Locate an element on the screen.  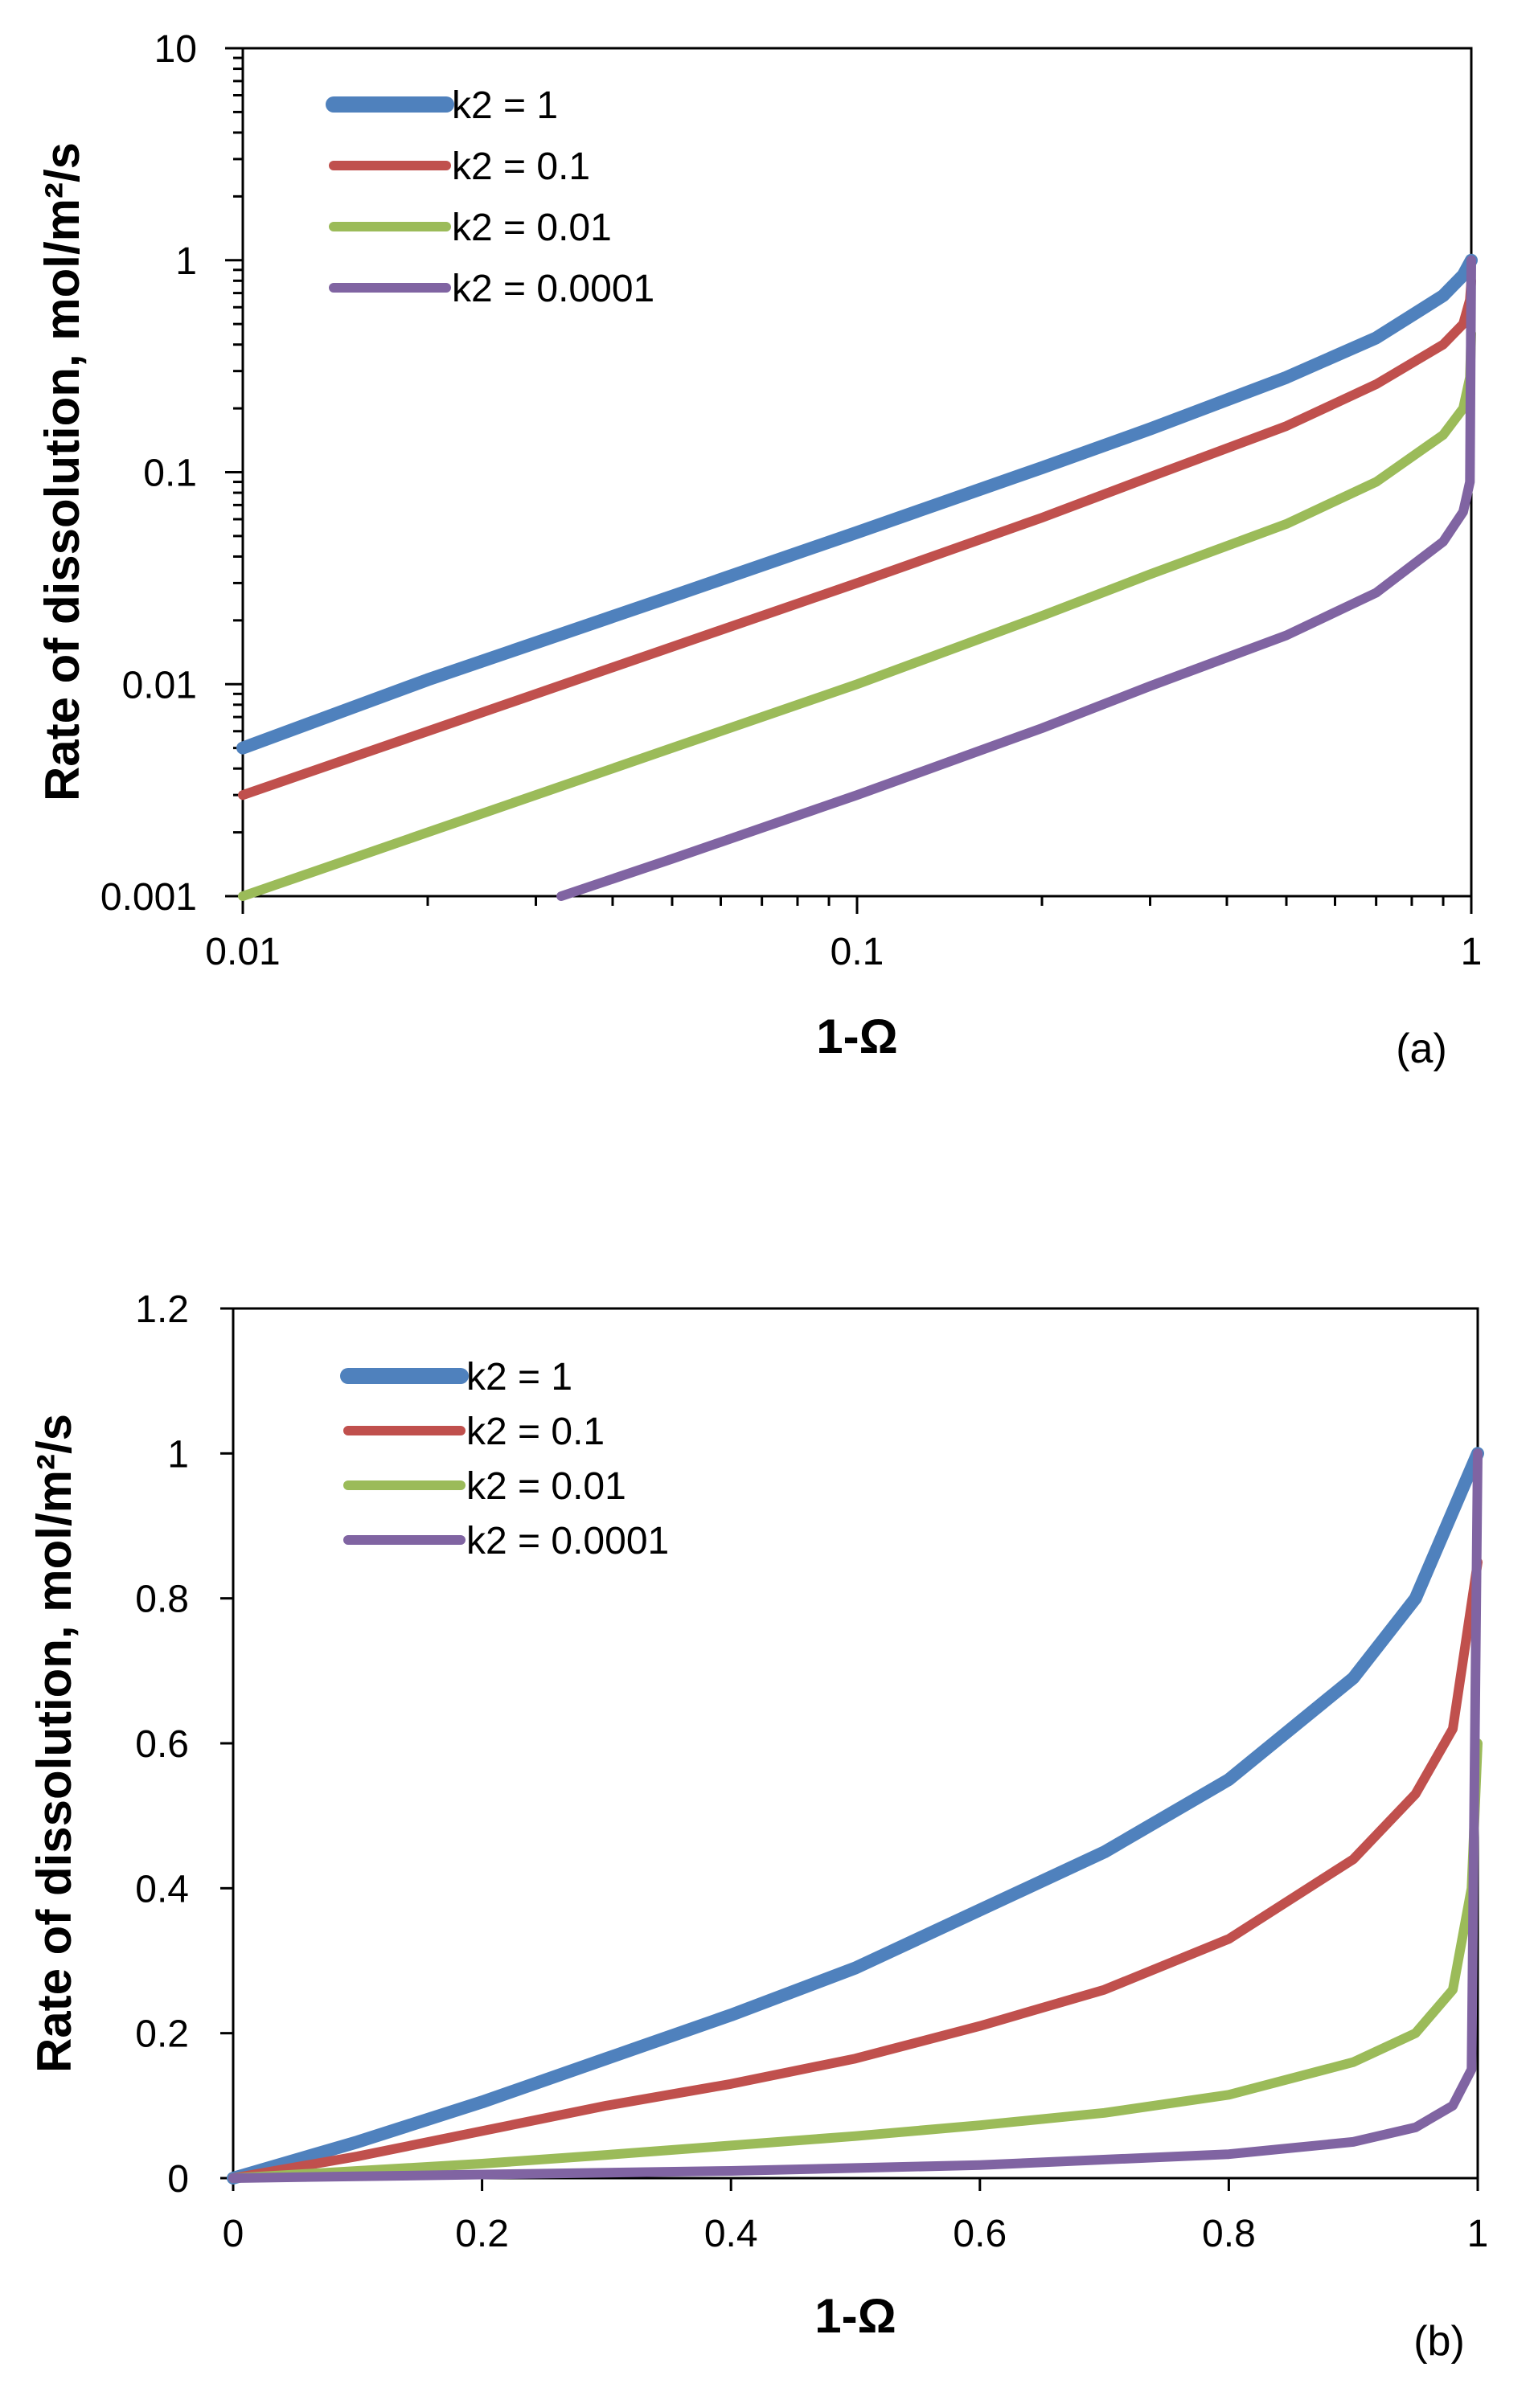
x-tick-label: 0.2 is located at coordinates (482, 2234).